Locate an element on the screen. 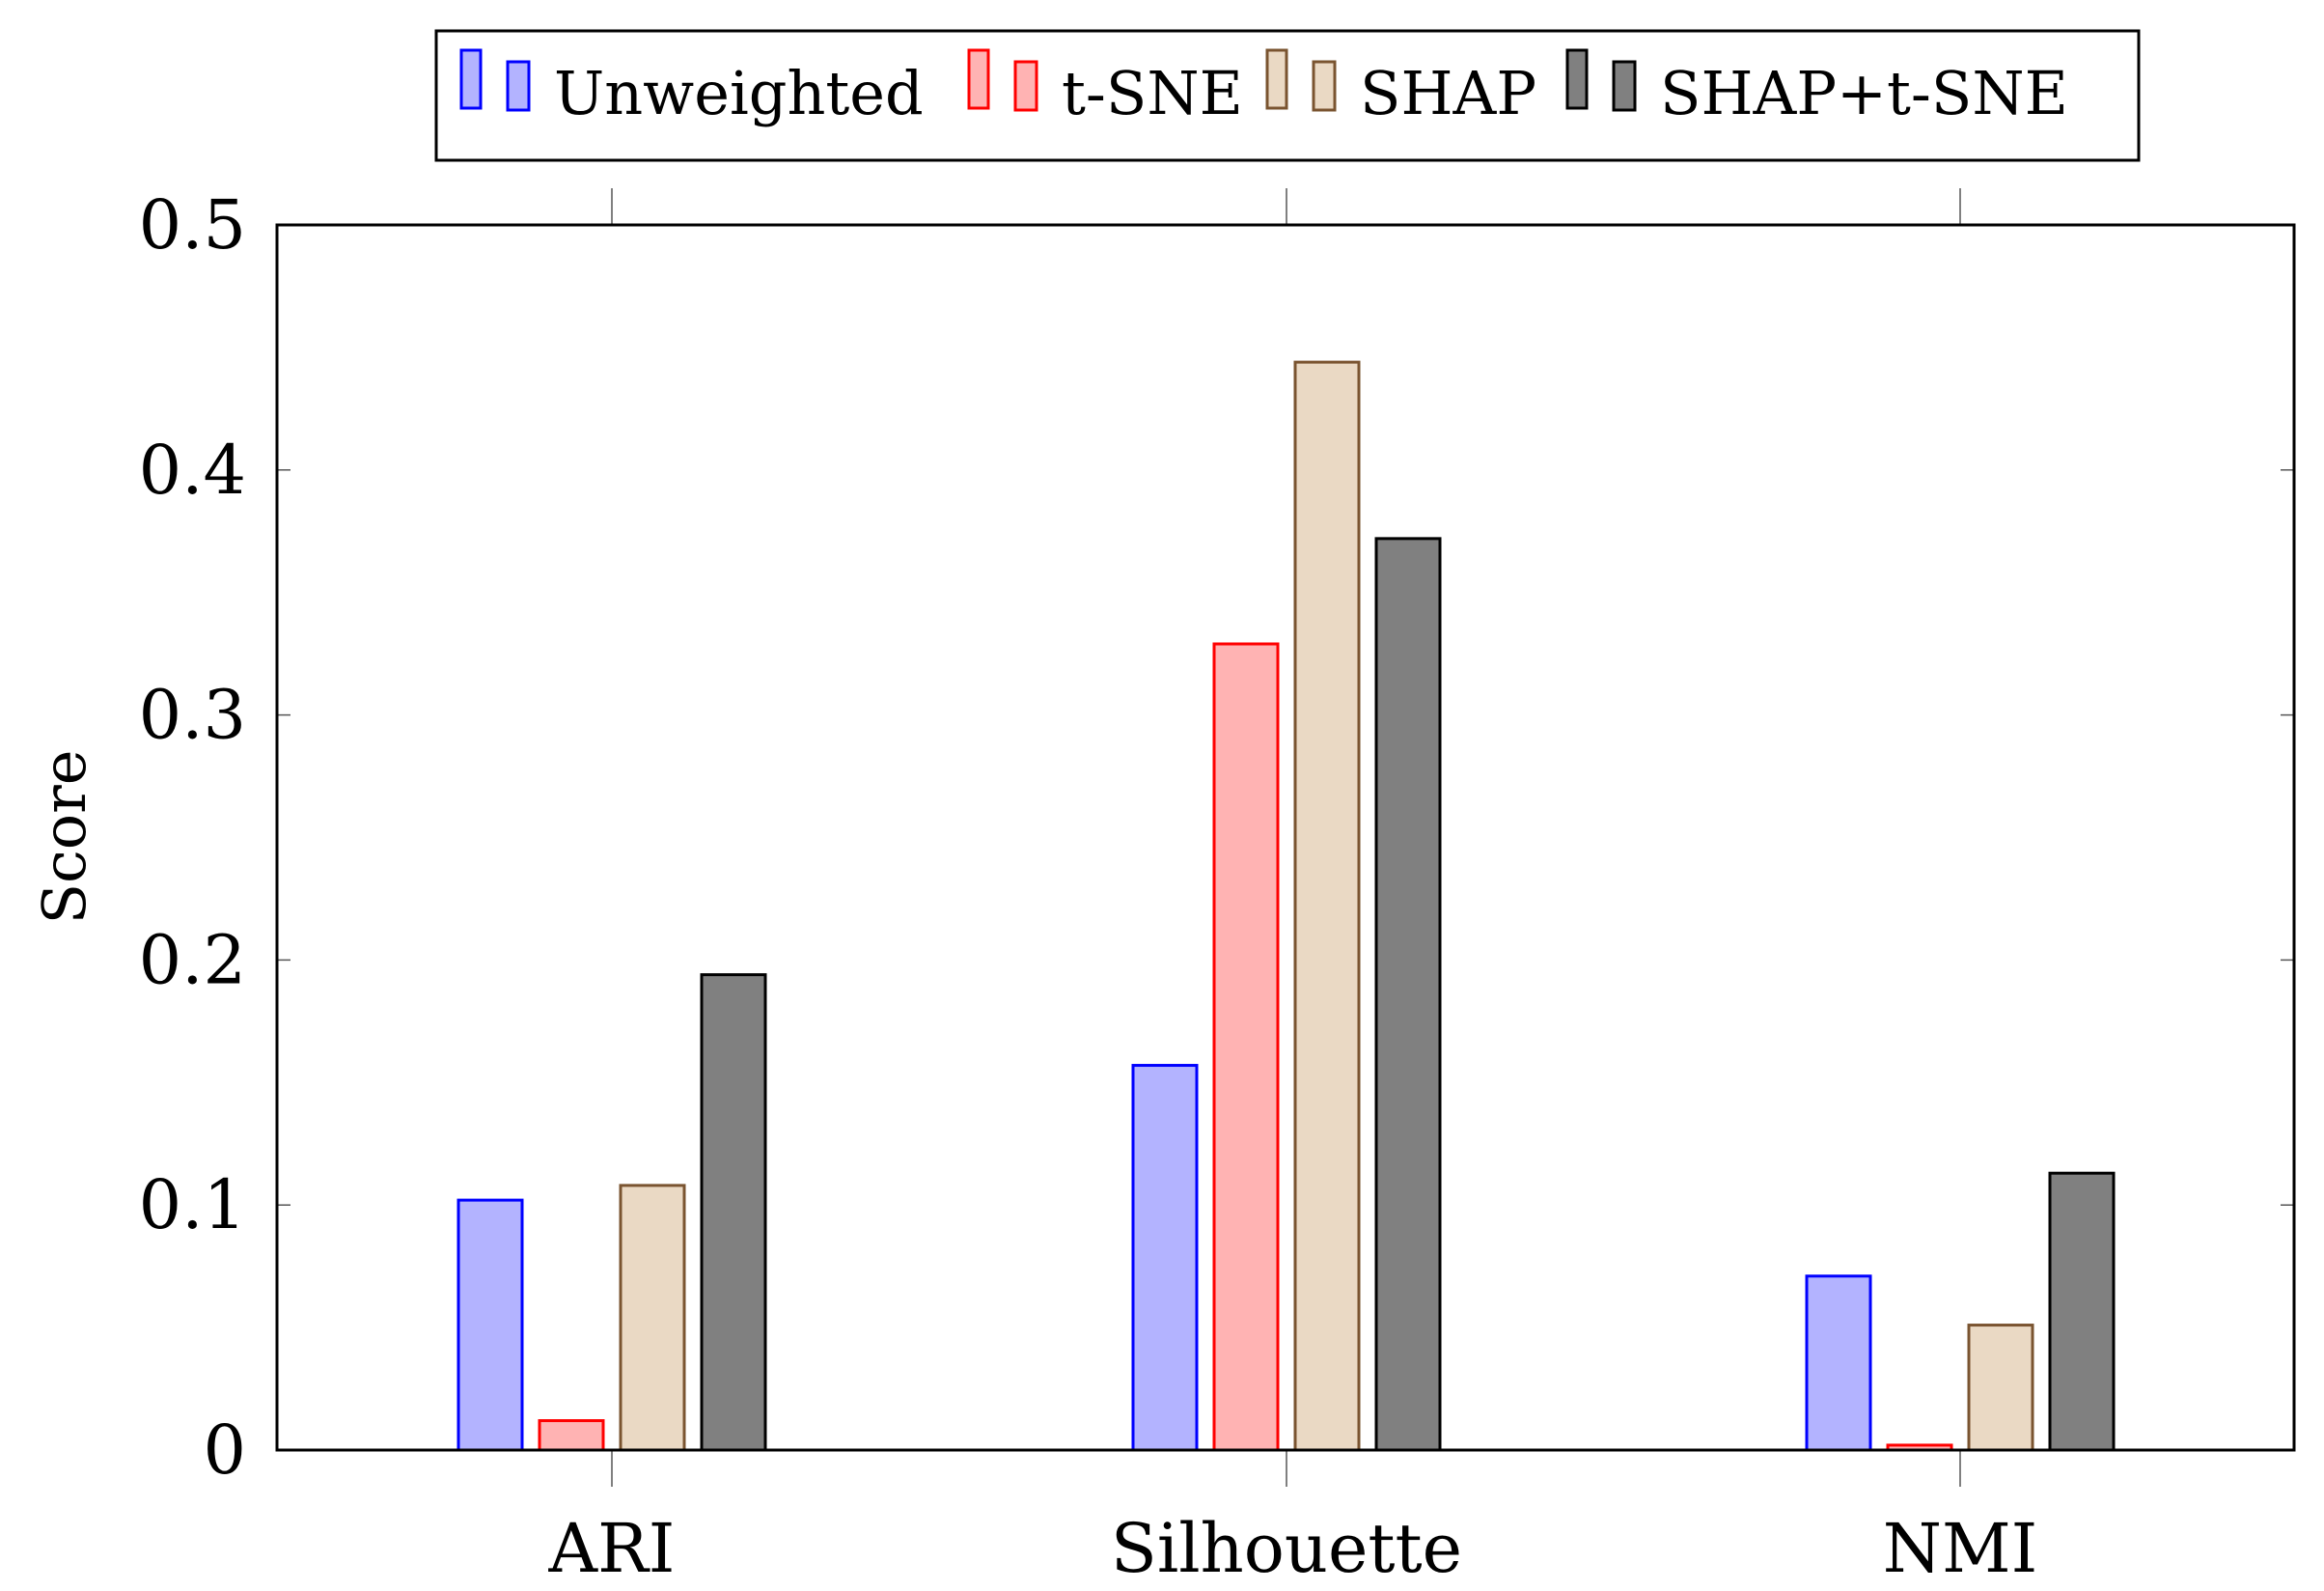 The image size is (2324, 1591). legend-label: Unweighted is located at coordinates (739, 93).